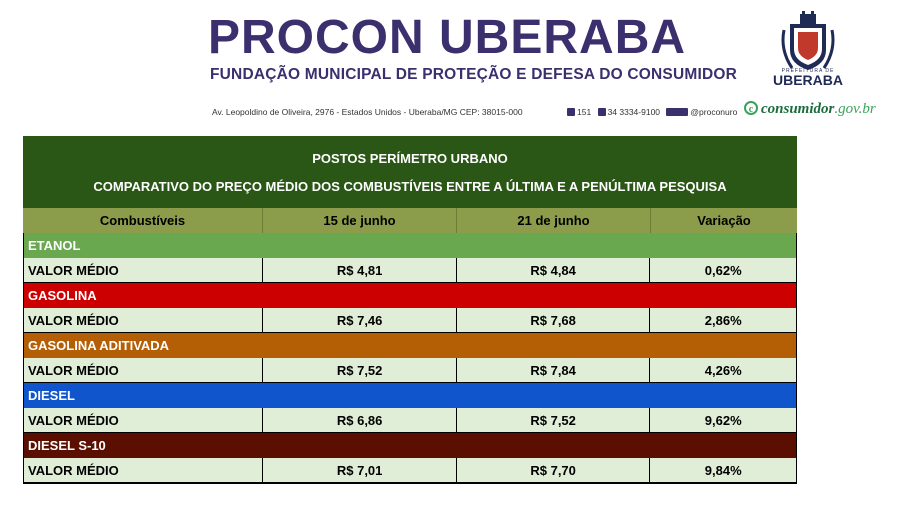 This screenshot has height=509, width=921. What do you see at coordinates (808, 40) in the screenshot?
I see `city-crest-icon` at bounding box center [808, 40].